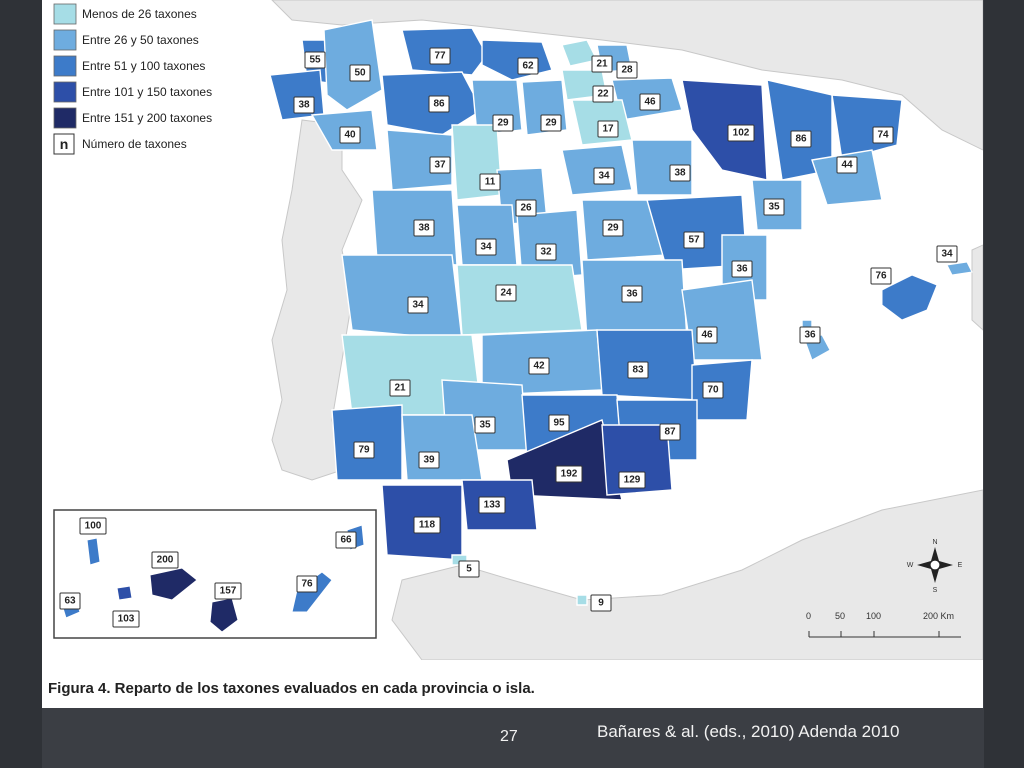 This screenshot has height=768, width=1024. I want to click on province-count-value: 86, so click(439, 104).